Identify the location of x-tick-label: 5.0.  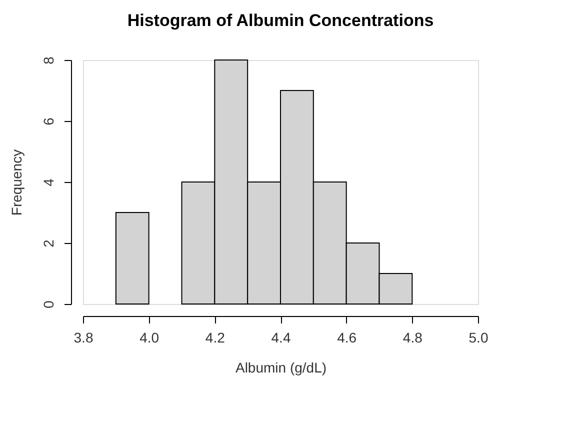
(478, 338).